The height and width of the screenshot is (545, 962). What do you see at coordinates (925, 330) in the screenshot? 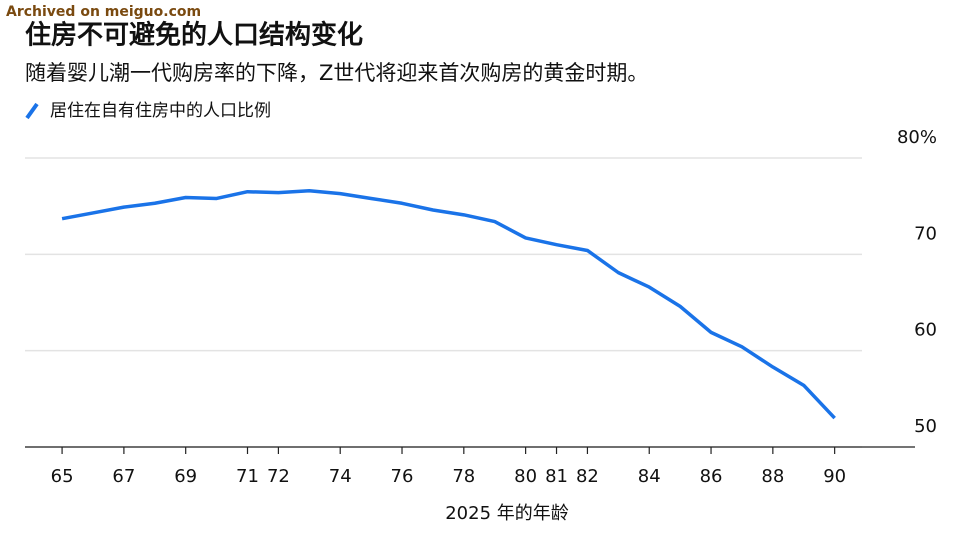
I see `y-tick-label: 60` at bounding box center [925, 330].